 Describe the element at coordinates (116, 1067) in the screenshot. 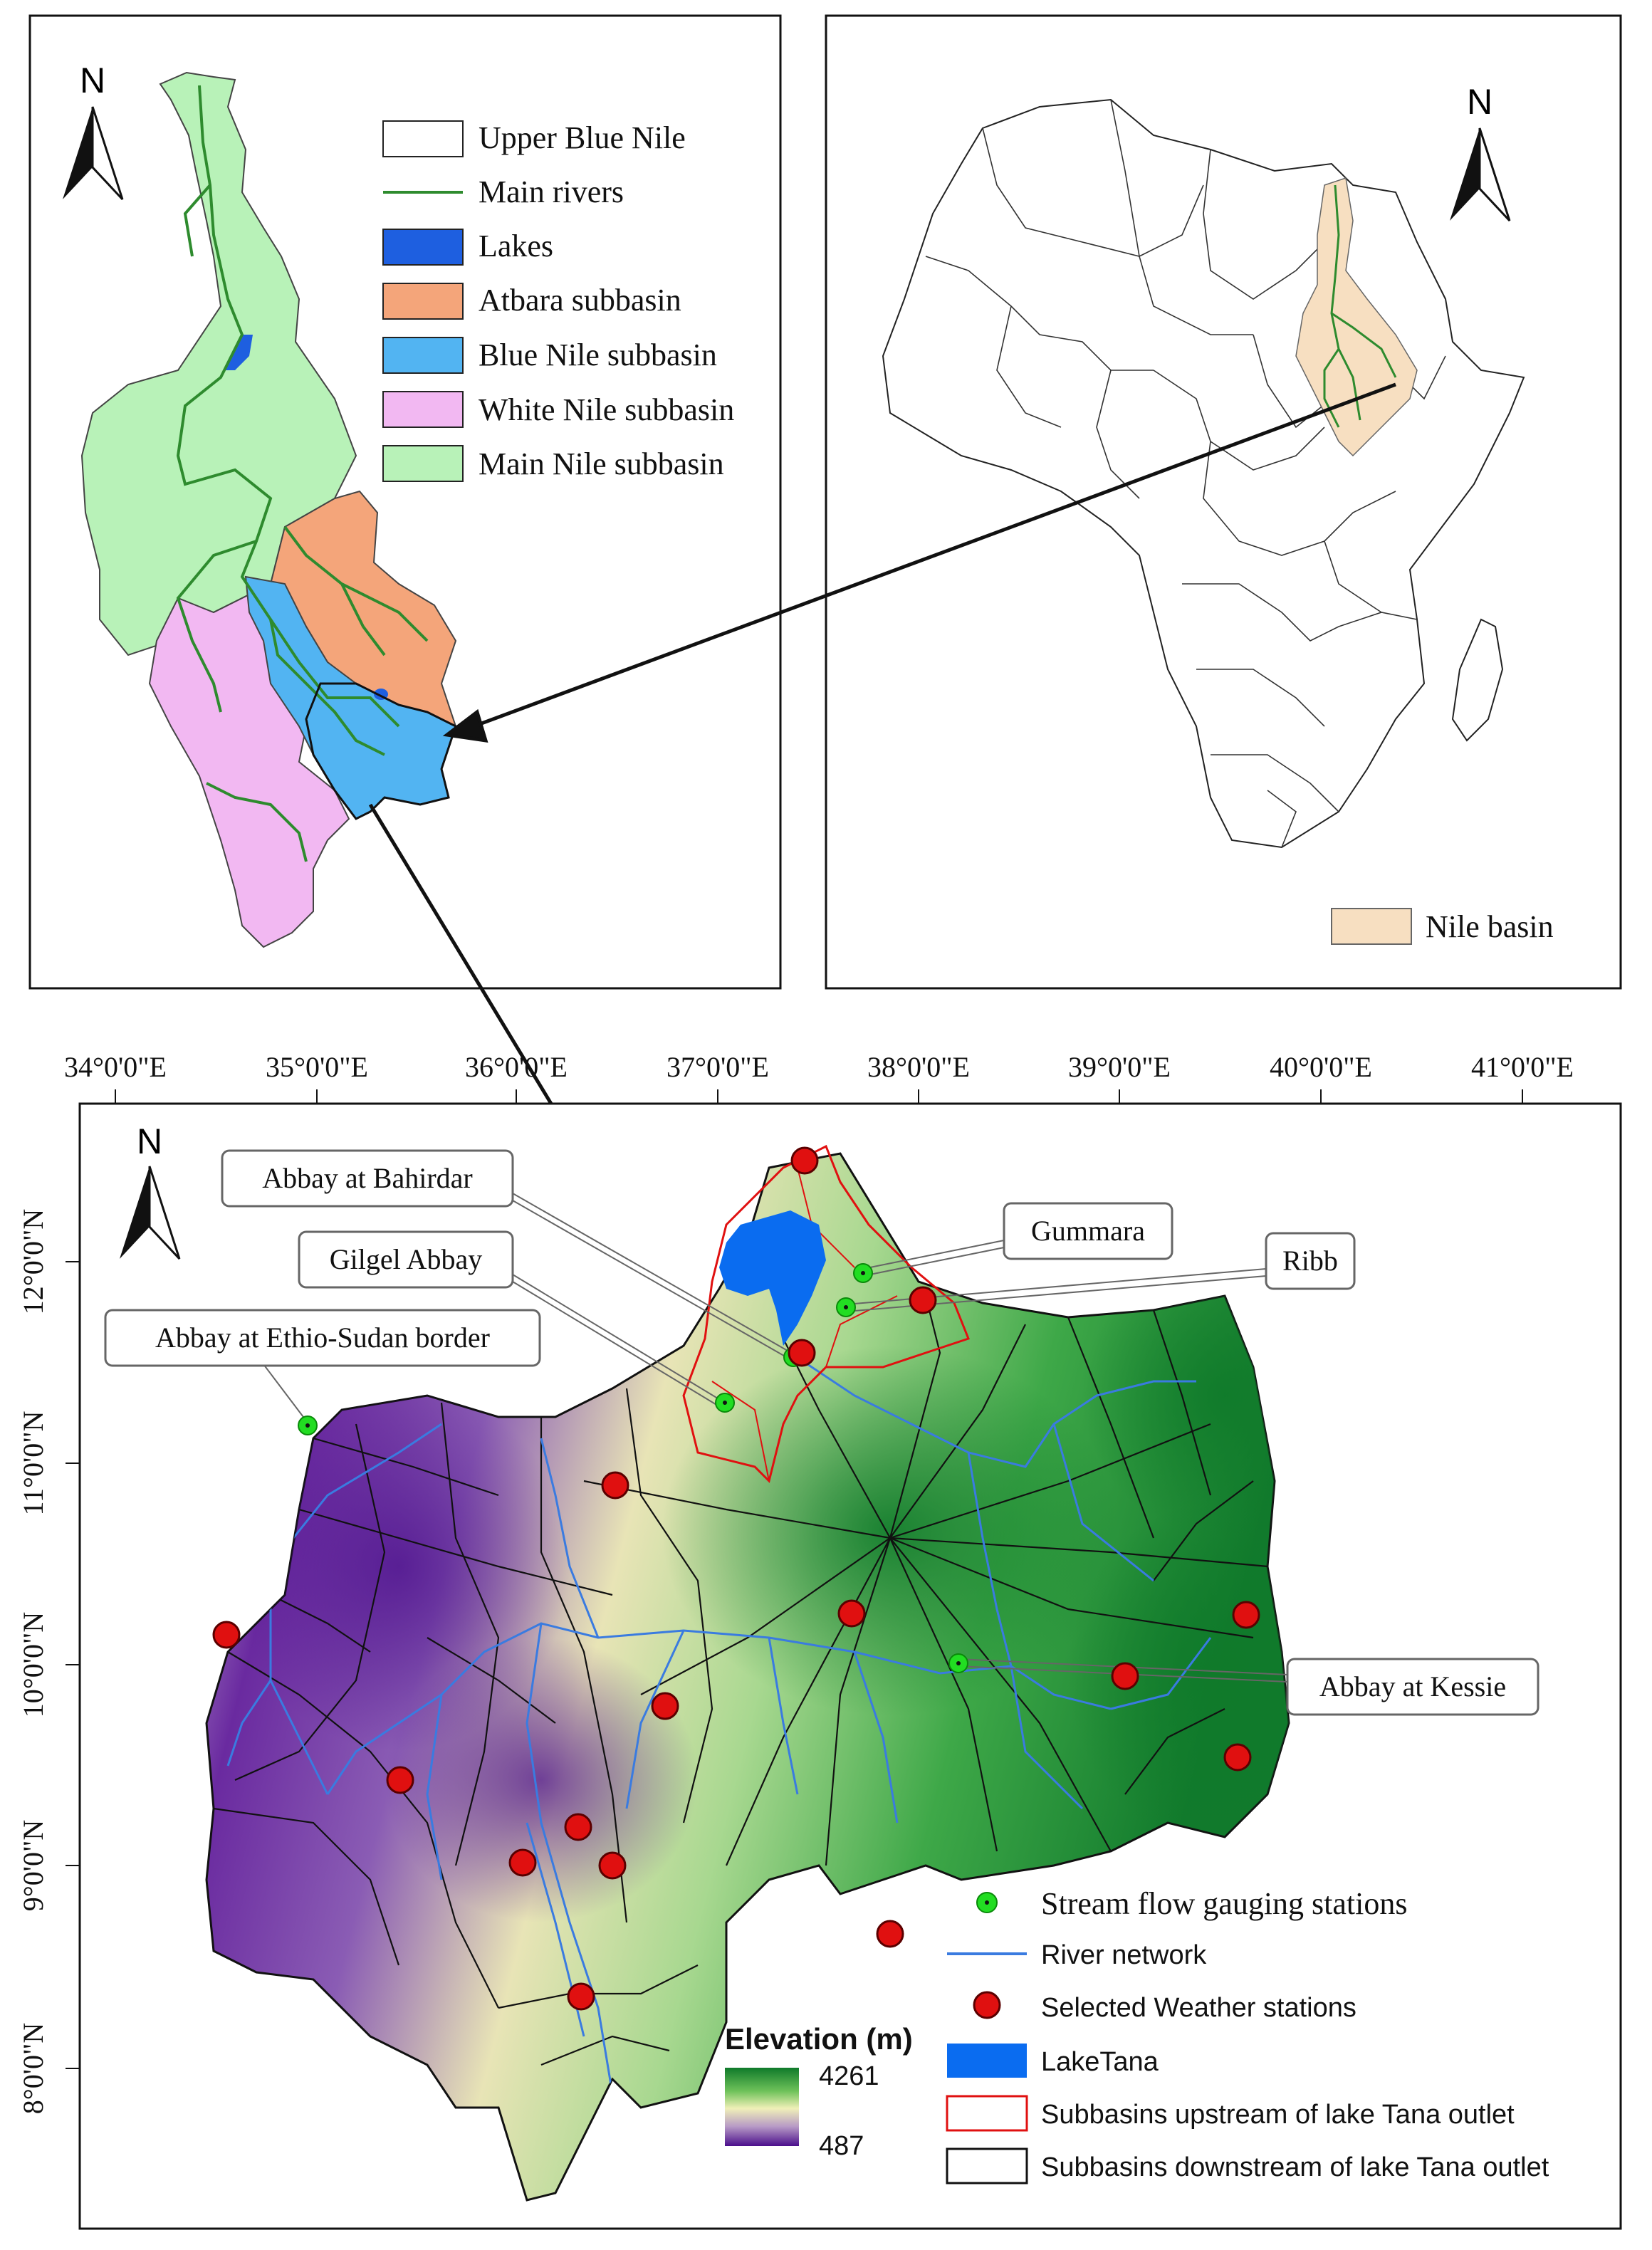

I see `svg-text: 34°0'0"E` at that location.